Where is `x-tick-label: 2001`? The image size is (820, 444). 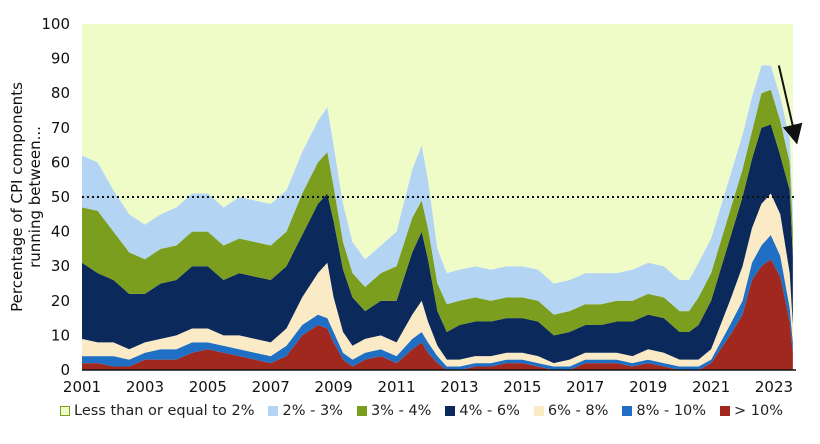
x-tick-label: 2001 is located at coordinates (82, 387).